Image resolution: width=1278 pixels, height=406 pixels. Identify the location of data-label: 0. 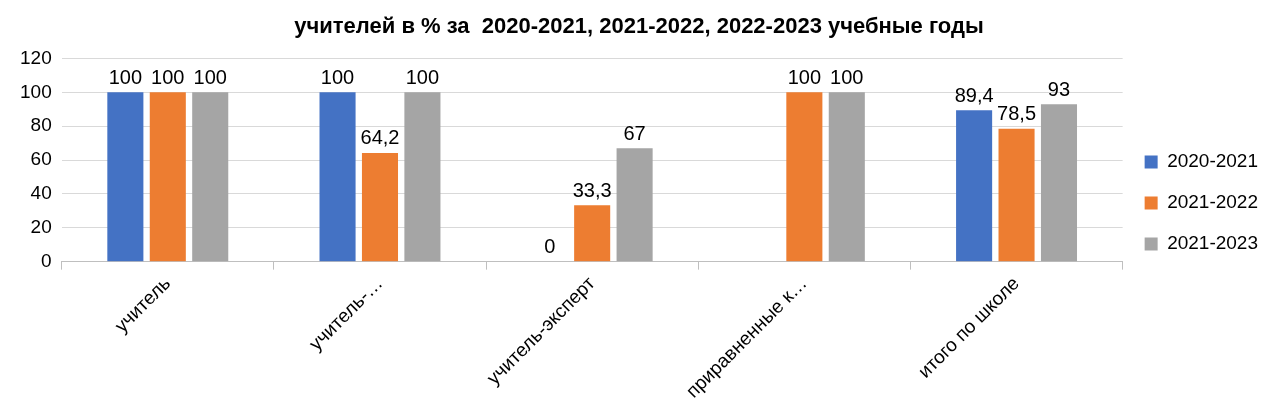
(550, 246).